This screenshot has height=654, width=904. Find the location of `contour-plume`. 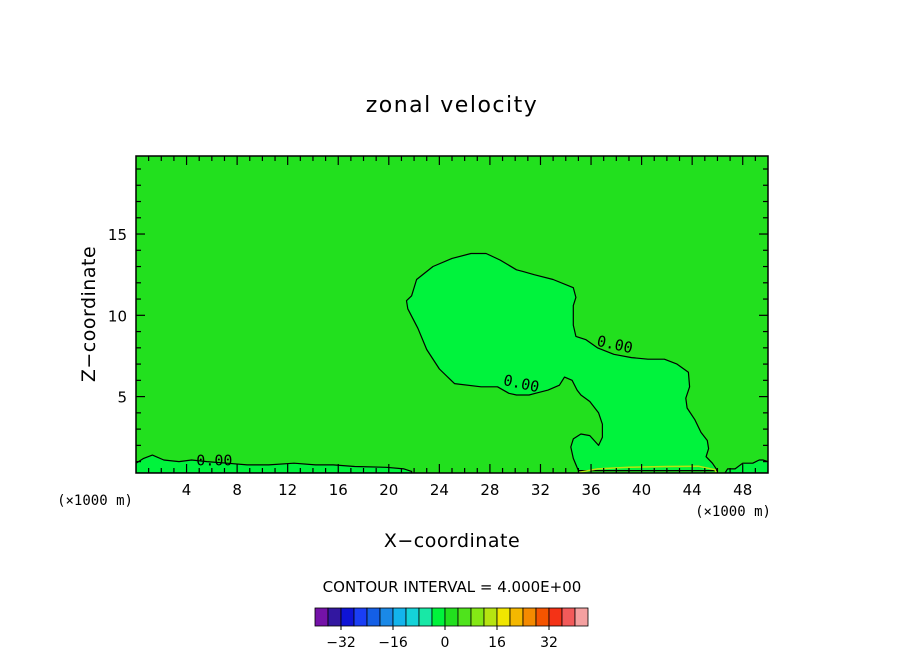

contour-plume is located at coordinates (561, 362).